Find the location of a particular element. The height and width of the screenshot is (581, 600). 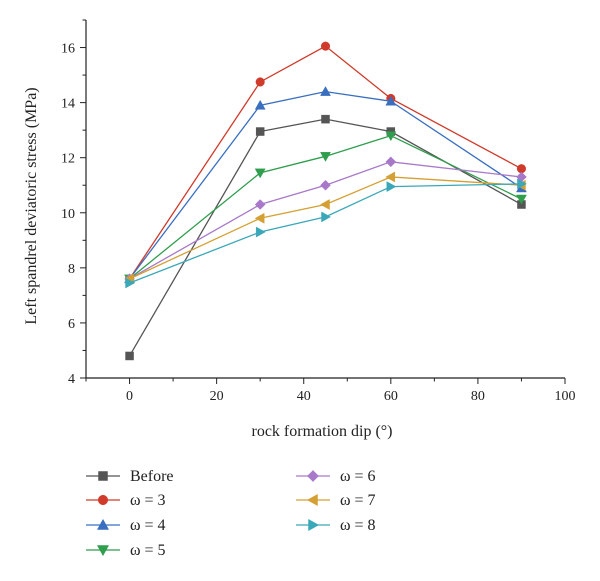

y-tick-label: 14 is located at coordinates (68, 104).